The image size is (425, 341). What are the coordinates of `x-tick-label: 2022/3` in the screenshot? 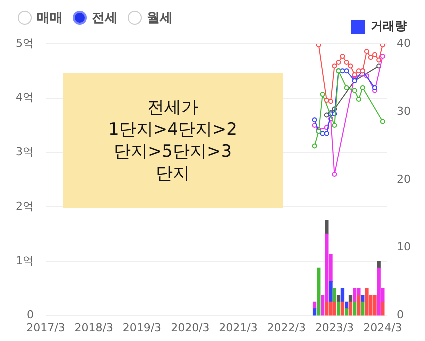 It's located at (286, 327).